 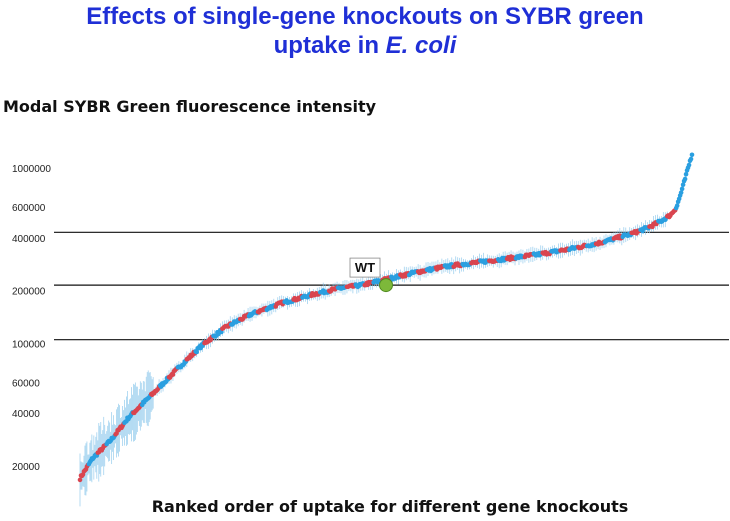 What do you see at coordinates (29, 239) in the screenshot?
I see `y-tick-label: 400000` at bounding box center [29, 239].